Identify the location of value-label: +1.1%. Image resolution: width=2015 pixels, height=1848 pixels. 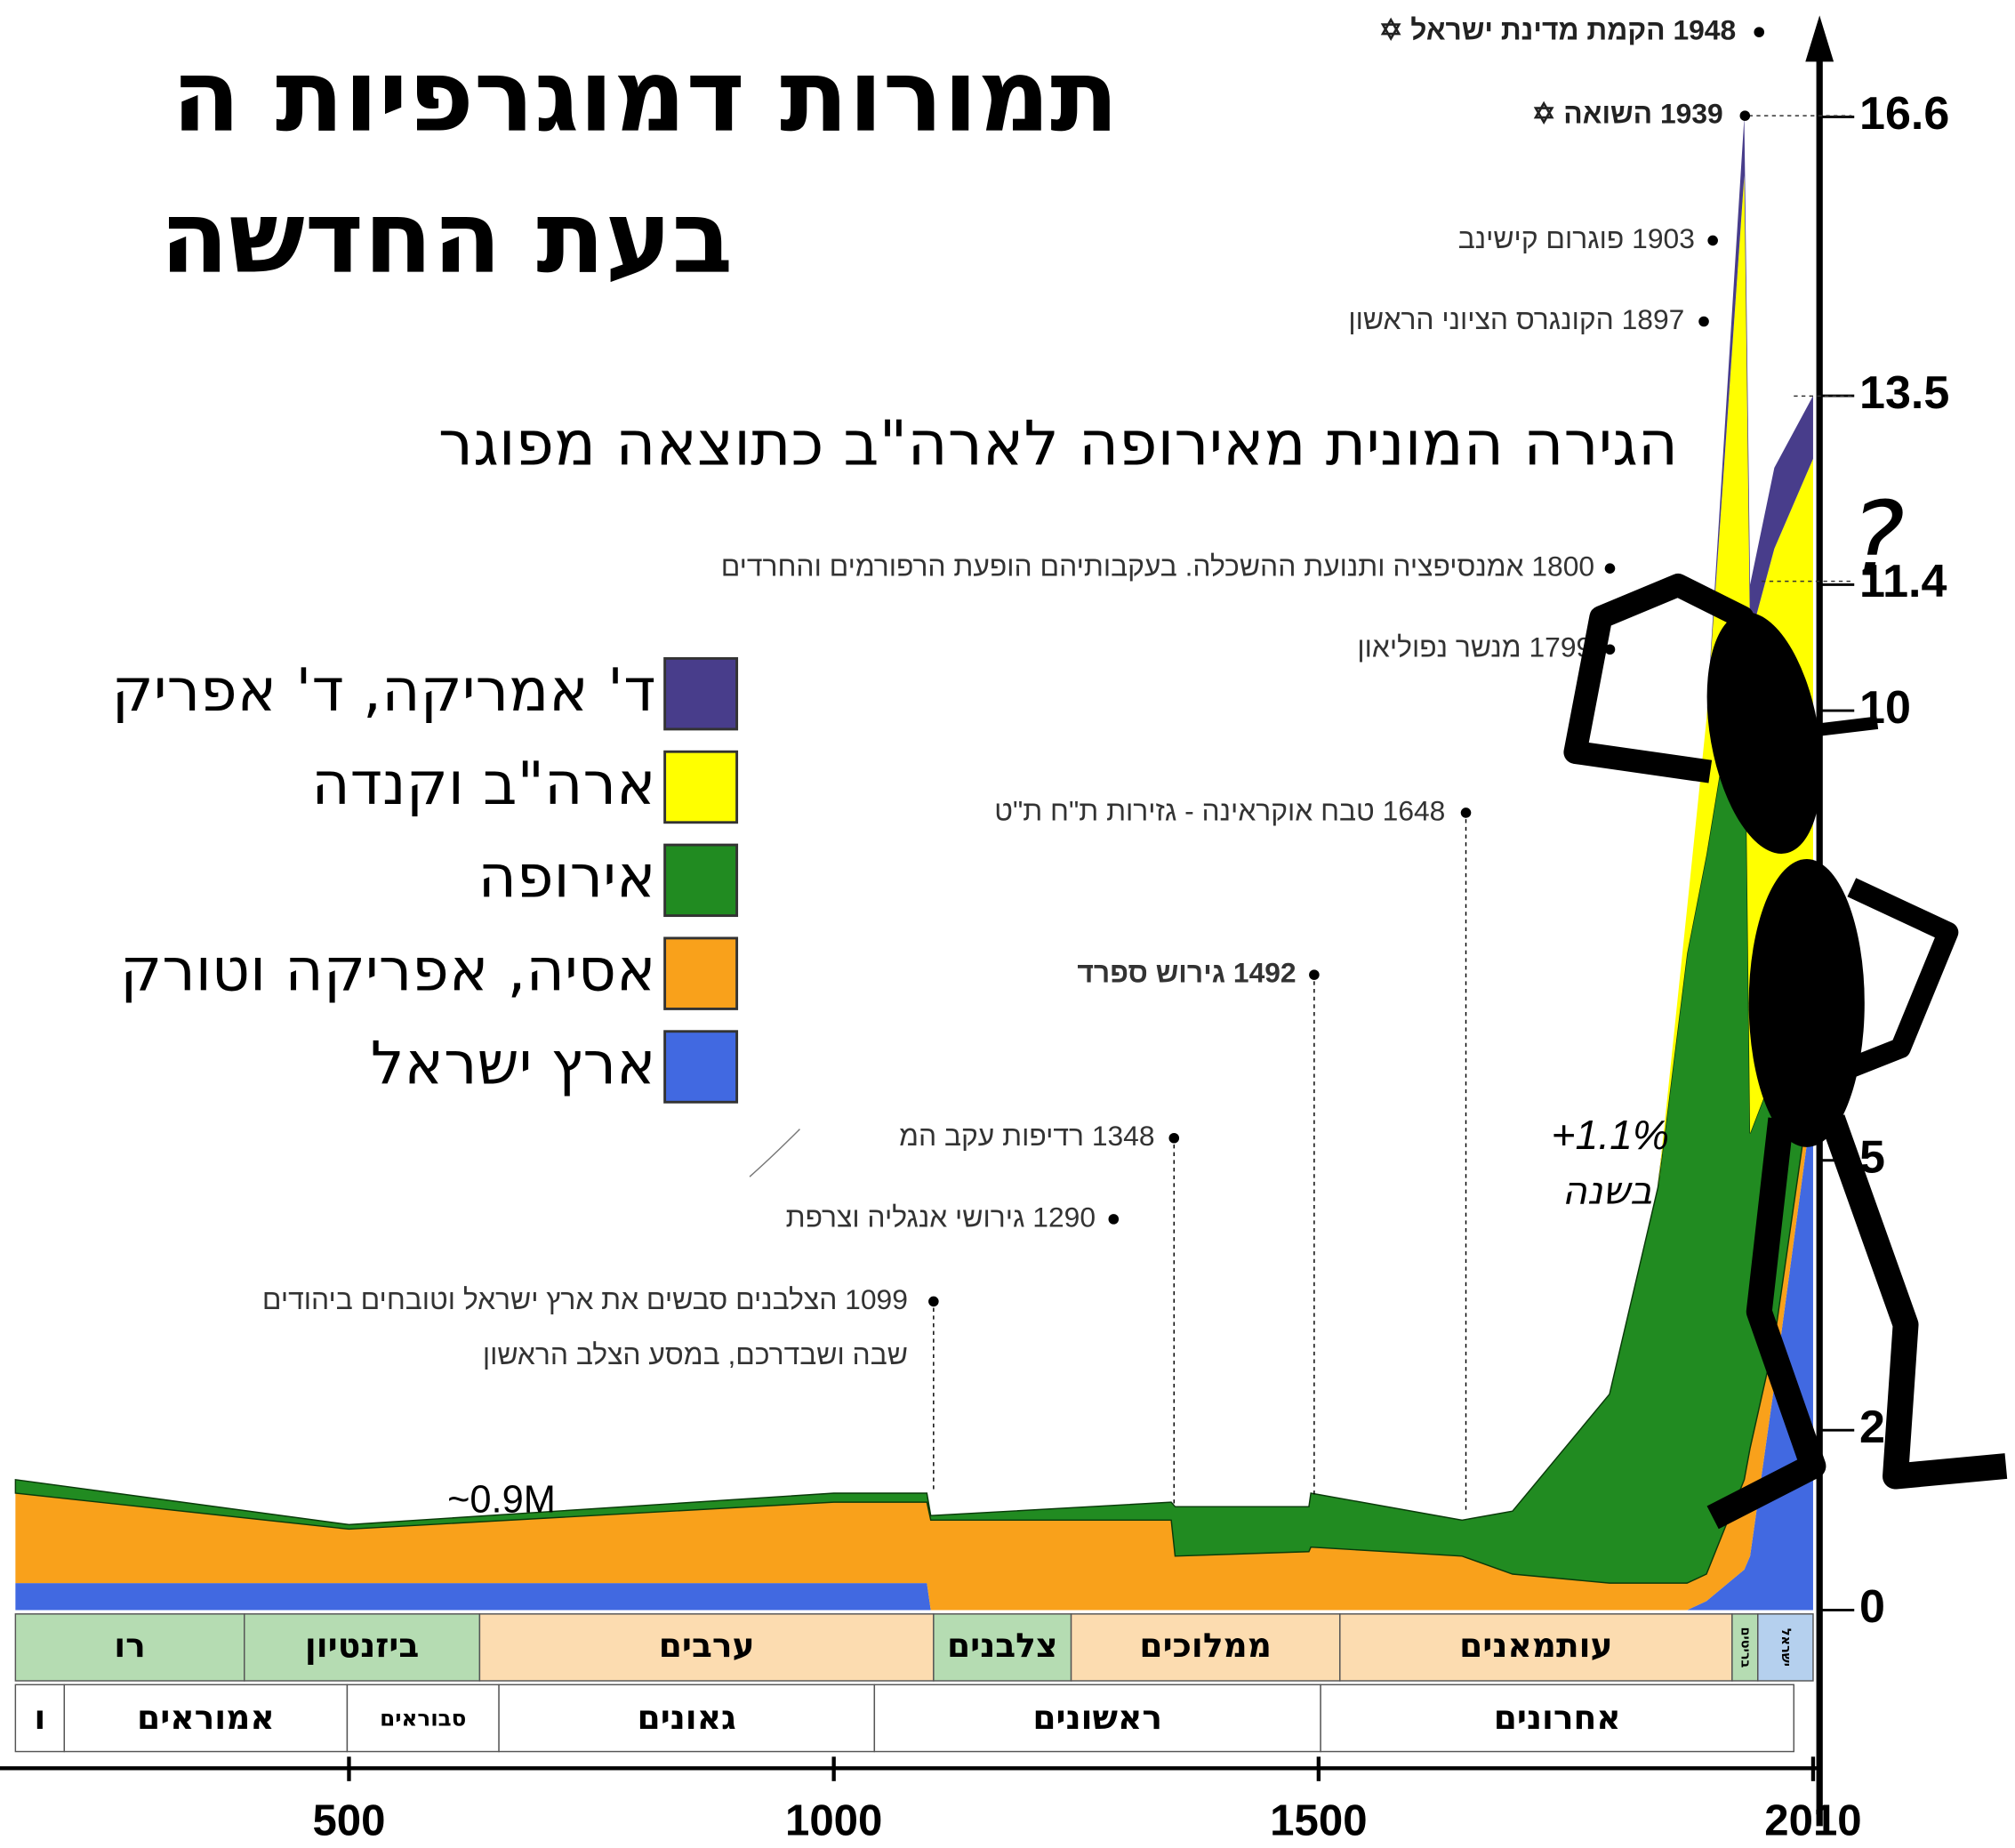
(1611, 1135).